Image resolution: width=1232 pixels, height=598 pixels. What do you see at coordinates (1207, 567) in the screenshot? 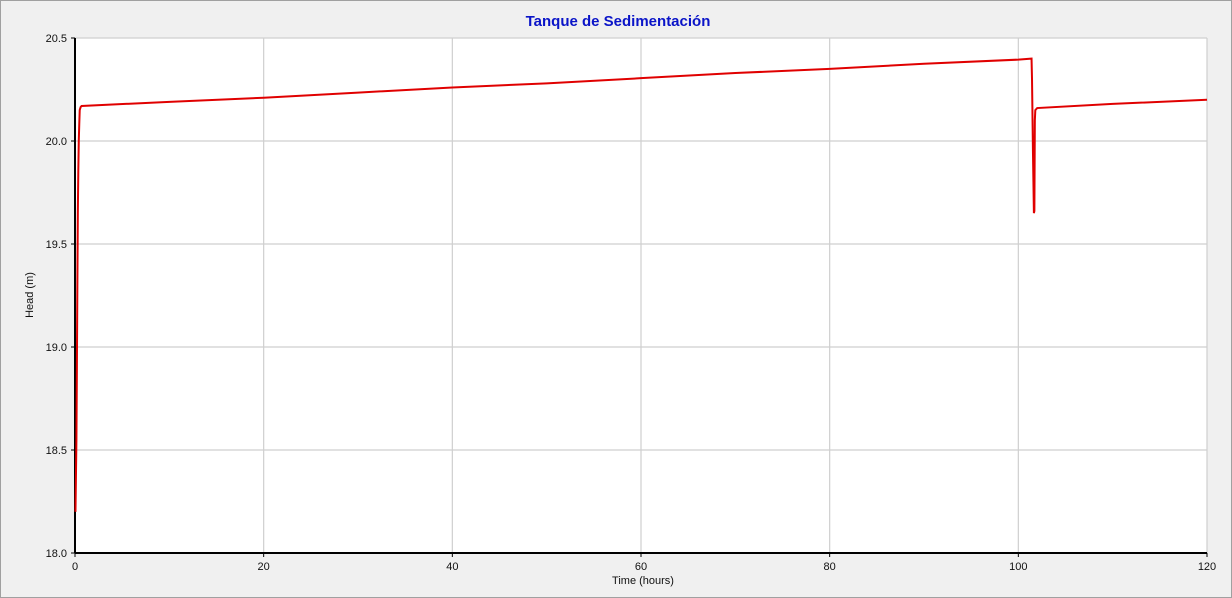
I see `x-tick-label: 120` at bounding box center [1207, 567].